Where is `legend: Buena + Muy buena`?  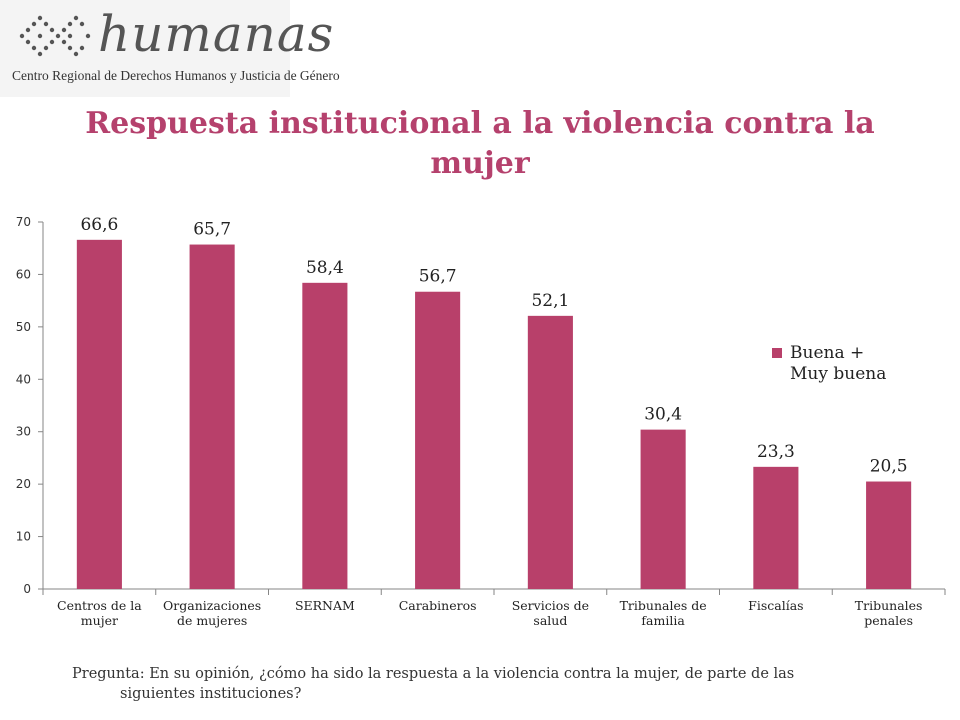 legend: Buena + Muy buena is located at coordinates (829, 363).